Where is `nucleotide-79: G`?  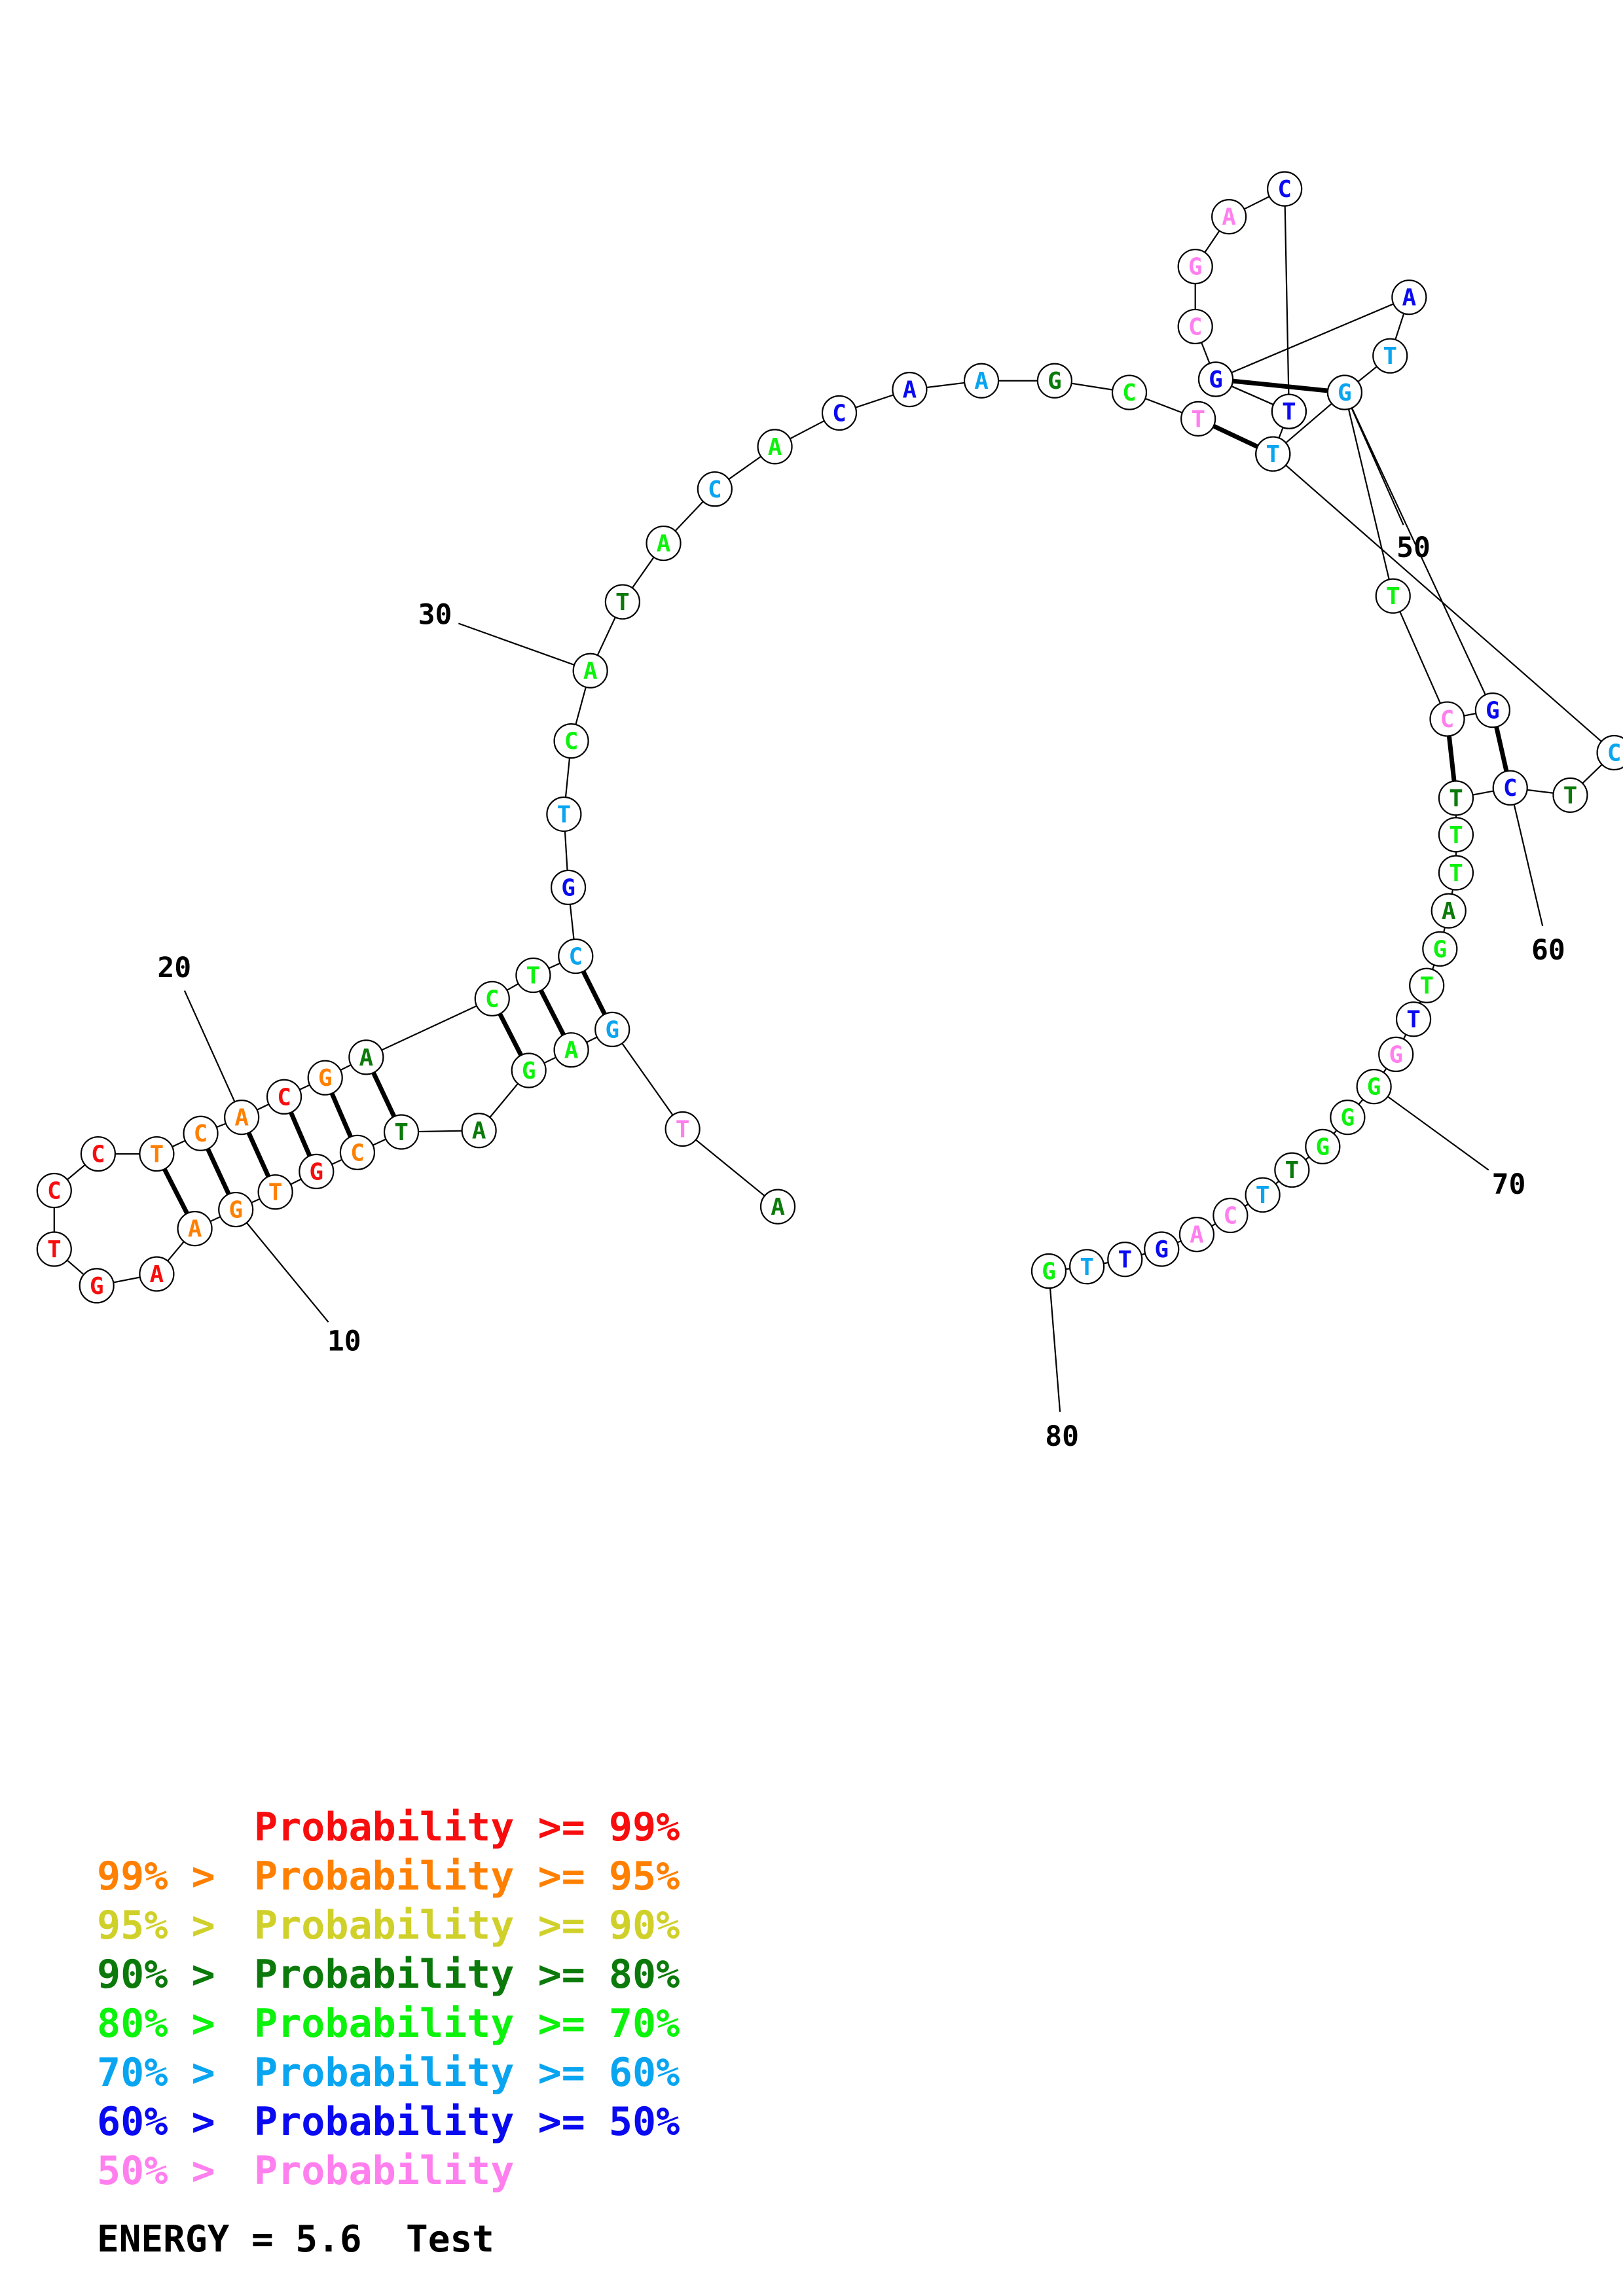 nucleotide-79: G is located at coordinates (1048, 1271).